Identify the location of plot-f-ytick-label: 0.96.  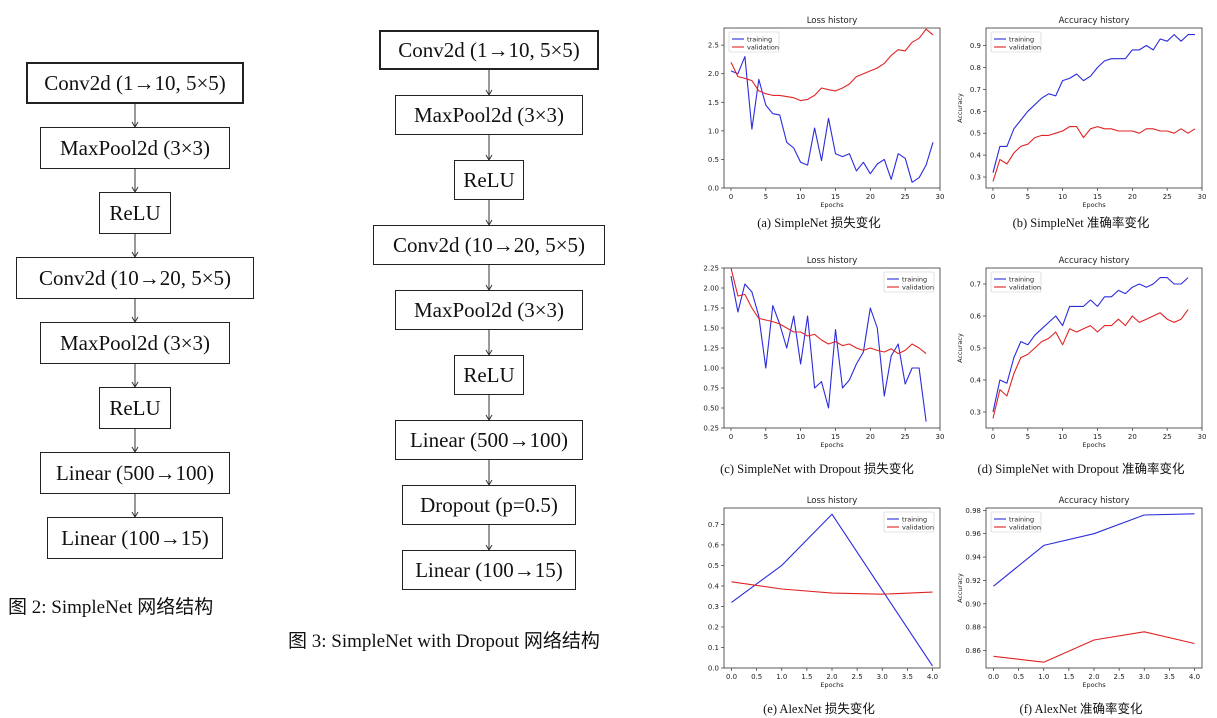
(973, 534).